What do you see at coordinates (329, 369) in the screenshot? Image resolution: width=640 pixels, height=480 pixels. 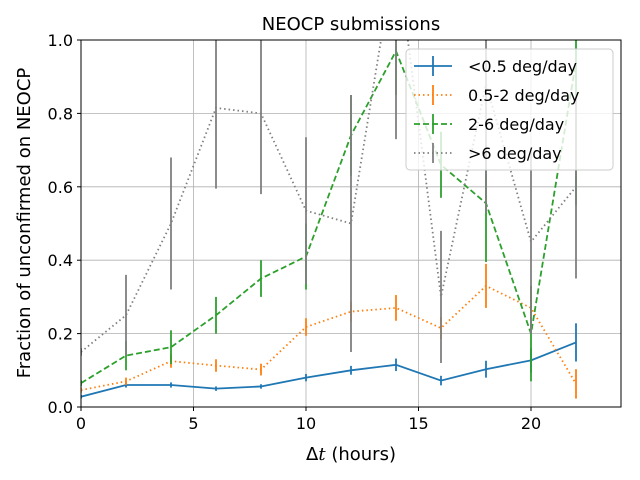 I see `series-line` at bounding box center [329, 369].